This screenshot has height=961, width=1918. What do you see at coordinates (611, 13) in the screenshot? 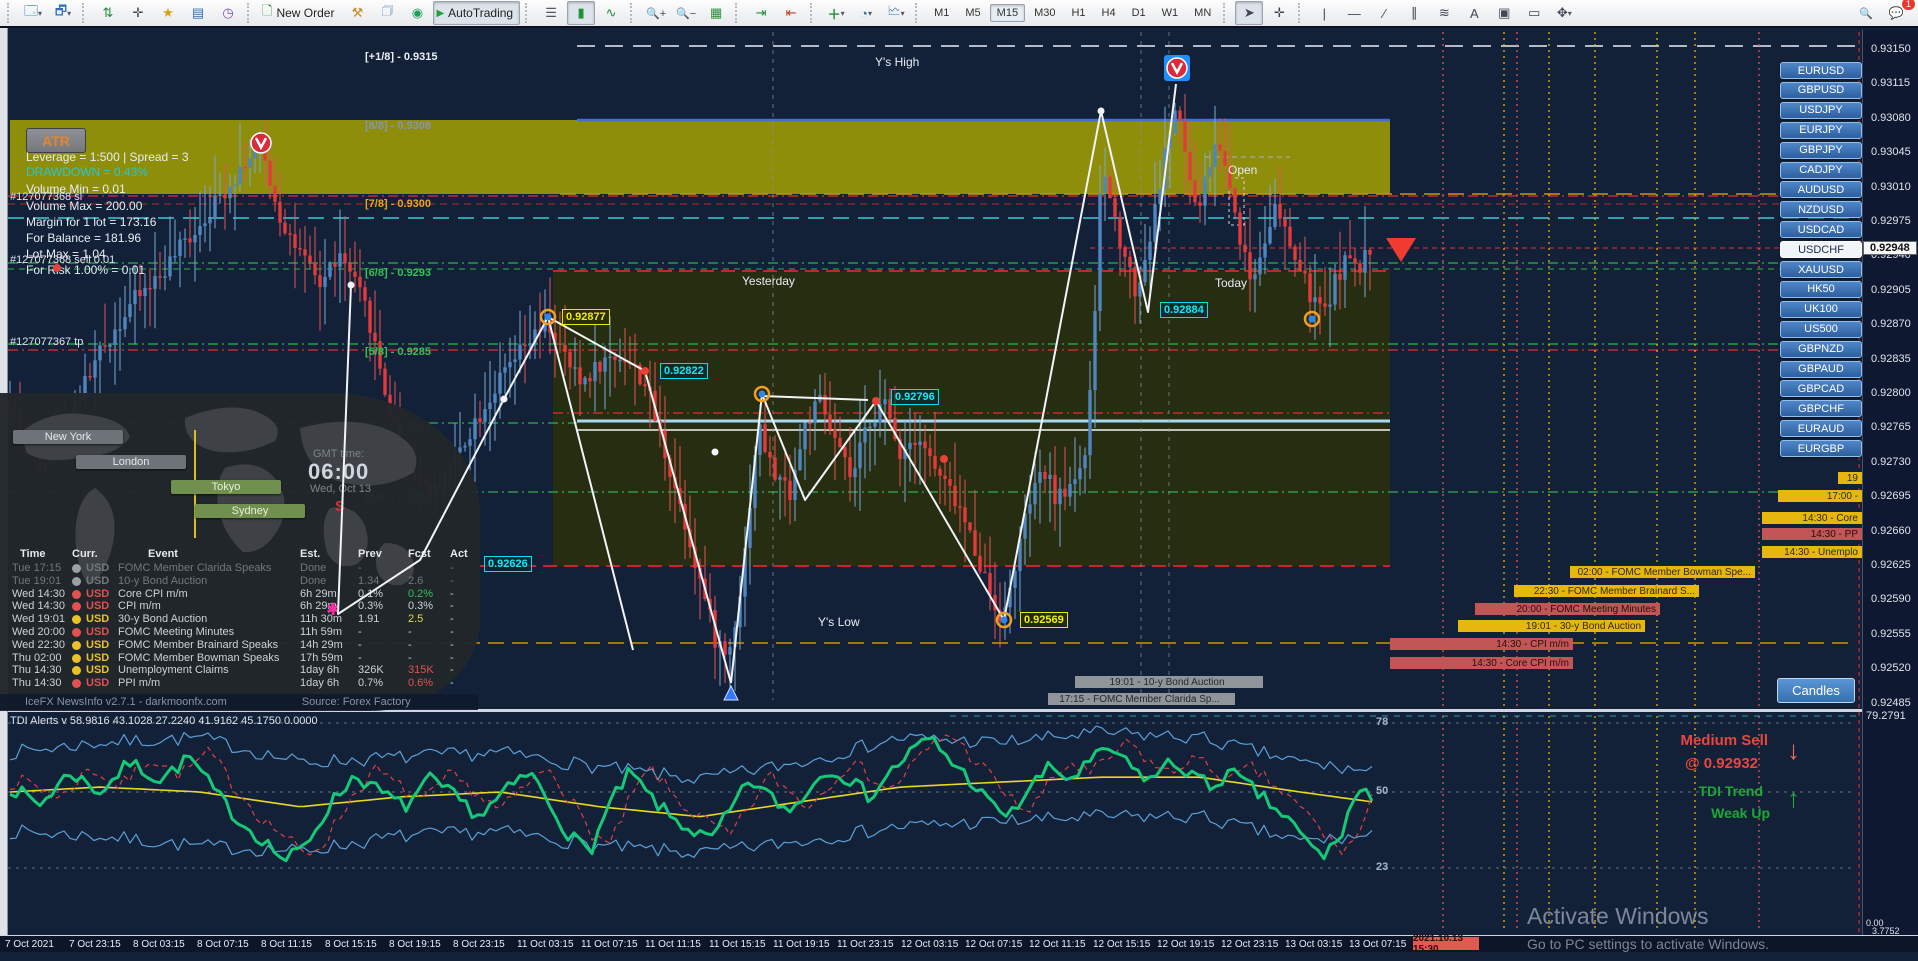
I see `line-chart-button: ∿` at bounding box center [611, 13].